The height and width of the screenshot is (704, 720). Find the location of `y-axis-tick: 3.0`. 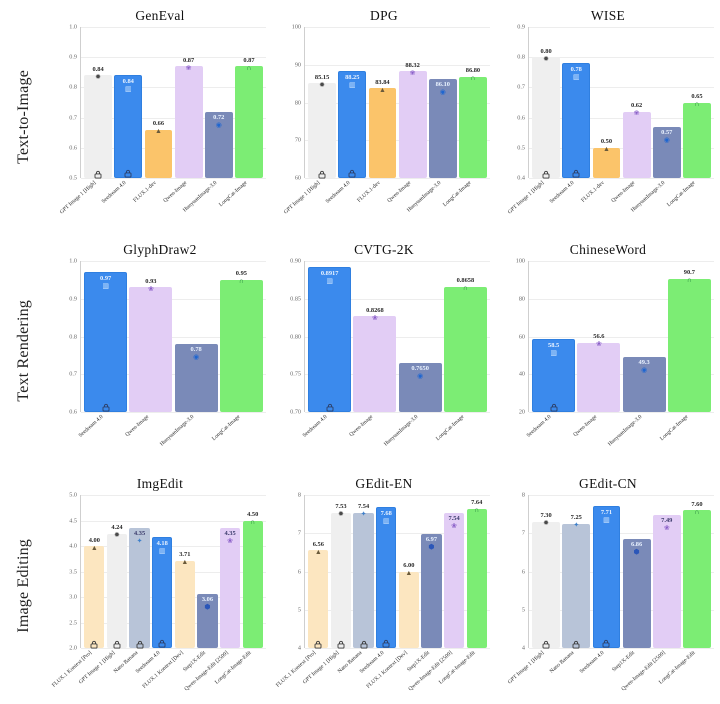

y-axis-tick: 3.0 is located at coordinates (73, 597).